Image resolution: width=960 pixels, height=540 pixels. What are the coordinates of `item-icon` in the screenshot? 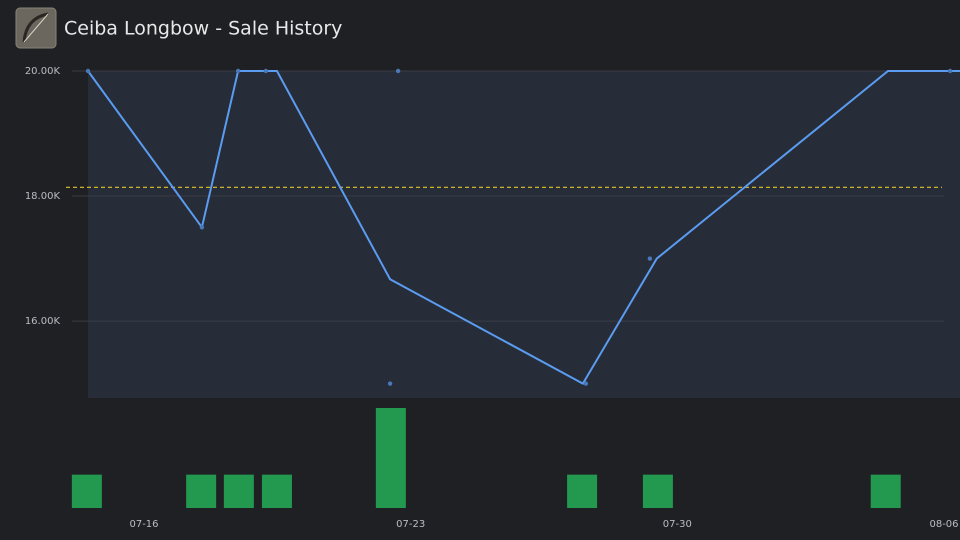 It's located at (36, 28).